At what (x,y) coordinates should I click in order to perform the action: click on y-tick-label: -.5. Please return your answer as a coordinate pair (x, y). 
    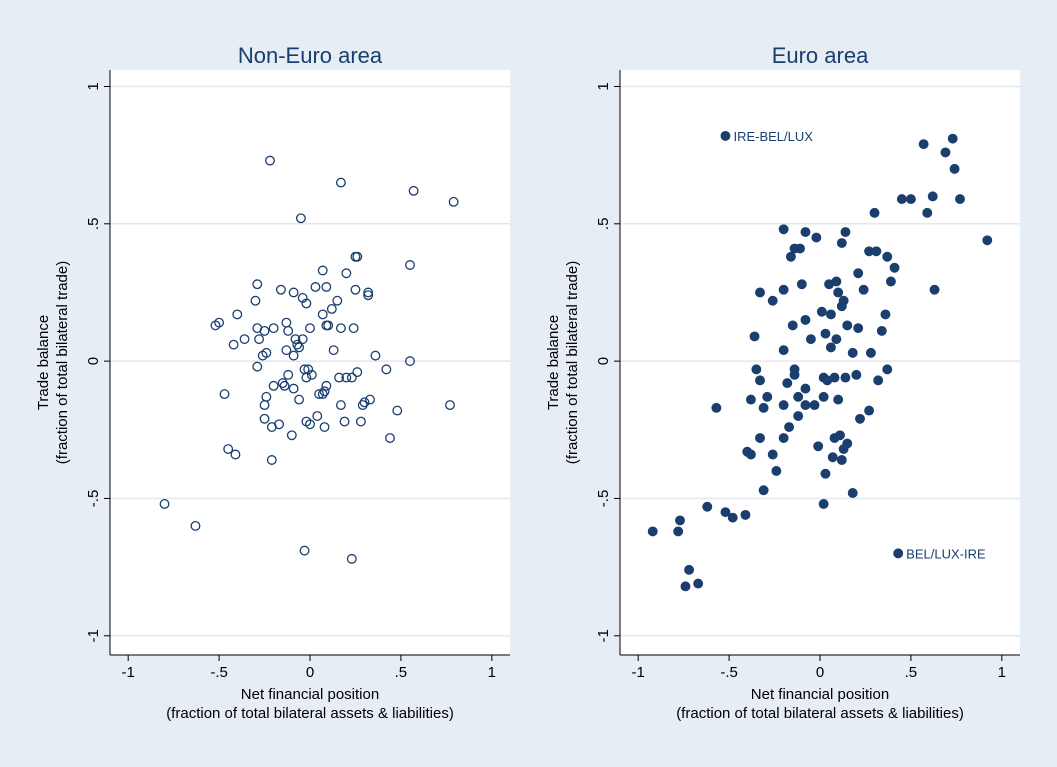
    Looking at the image, I should click on (93, 499).